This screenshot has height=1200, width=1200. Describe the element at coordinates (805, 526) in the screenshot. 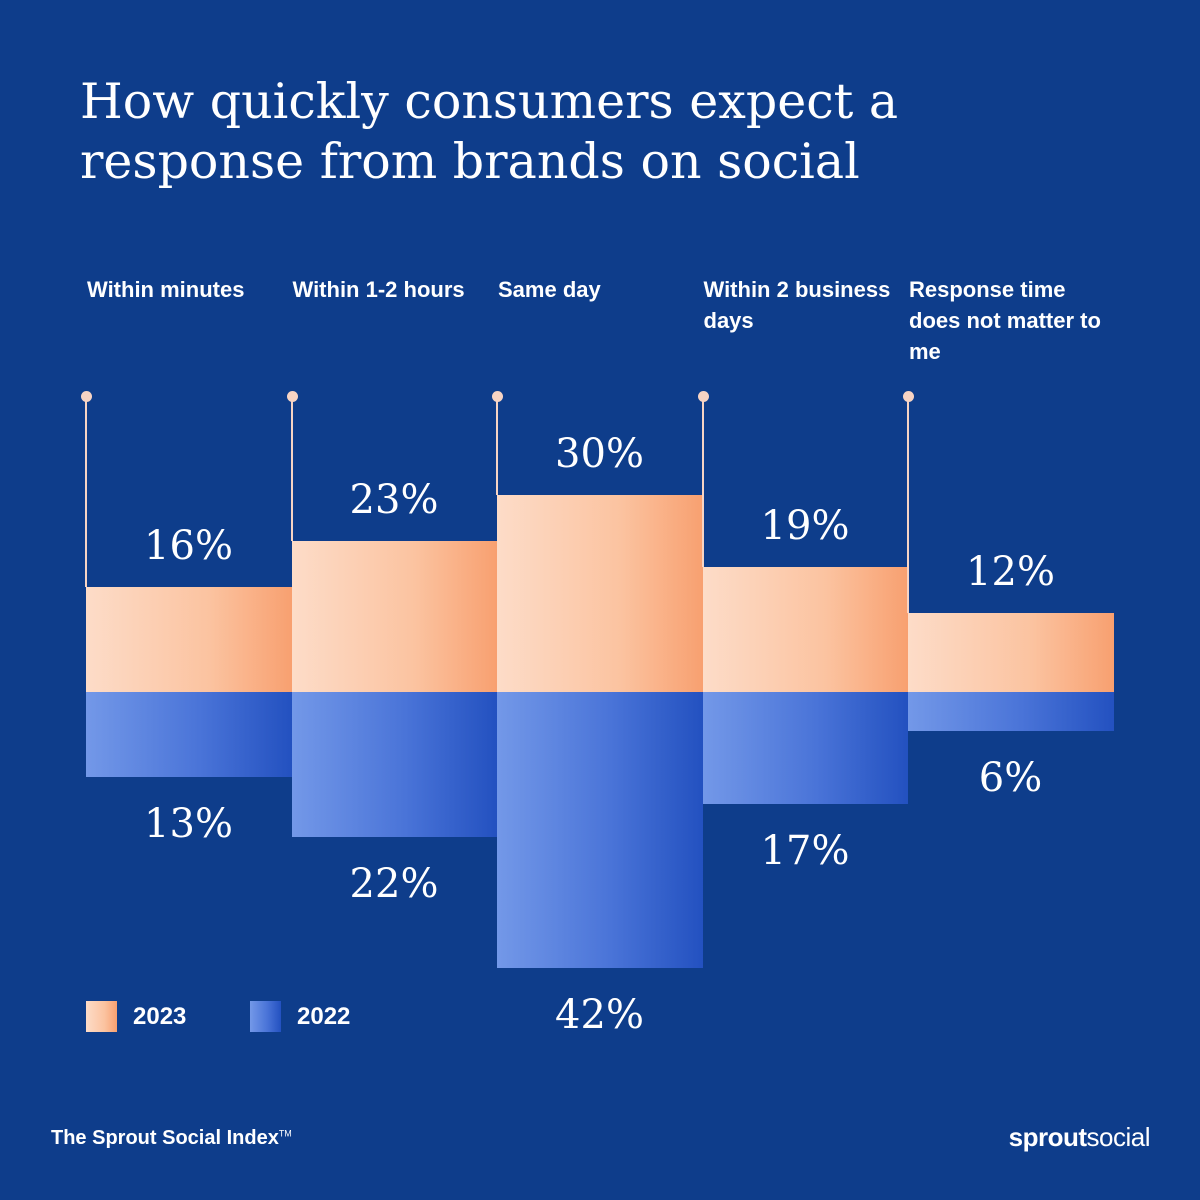

I see `value-label-2023: 19%` at that location.